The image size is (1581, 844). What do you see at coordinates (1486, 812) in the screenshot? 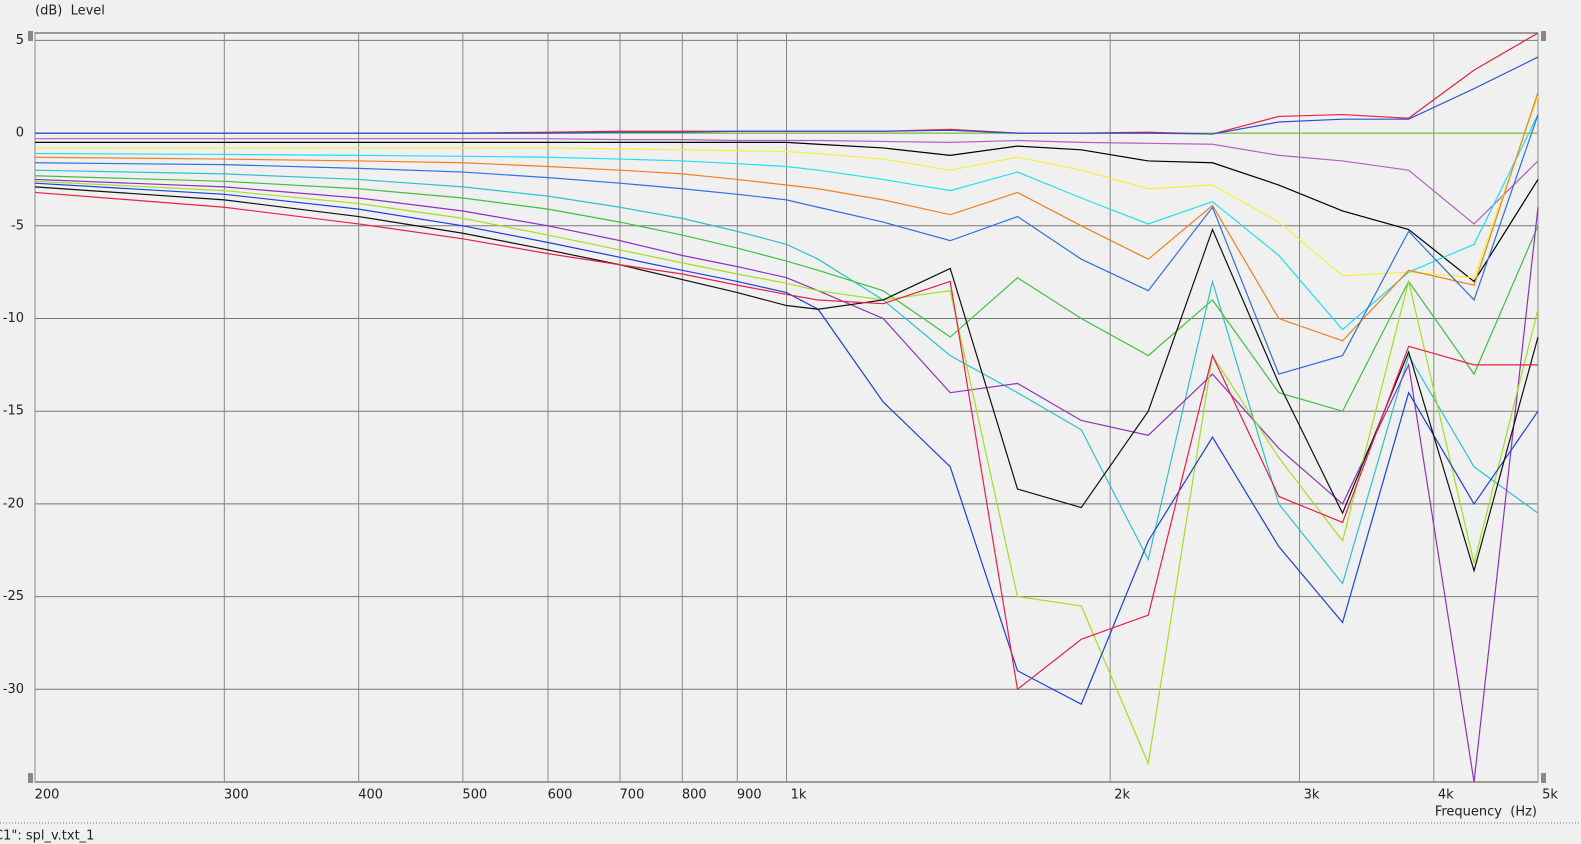
I see `x-axis-label: Frequency (Hz)` at bounding box center [1486, 812].